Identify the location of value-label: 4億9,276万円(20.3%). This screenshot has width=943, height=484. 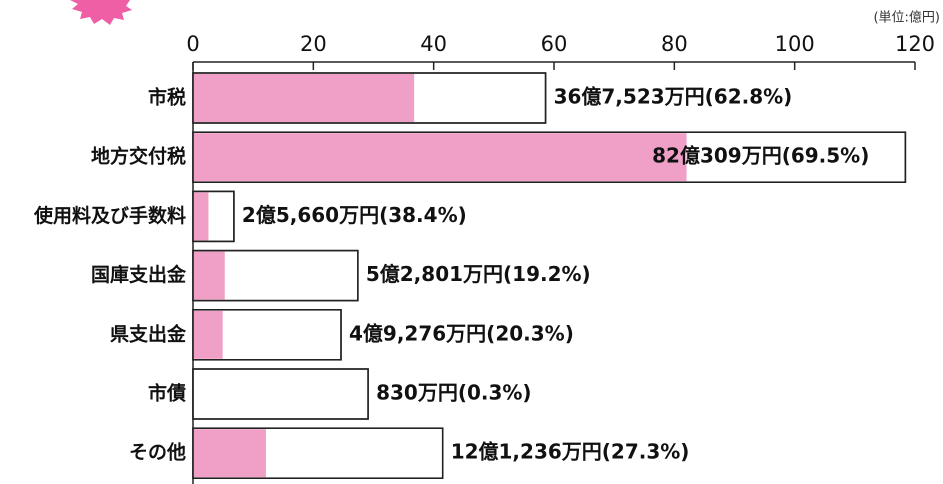
(461, 333).